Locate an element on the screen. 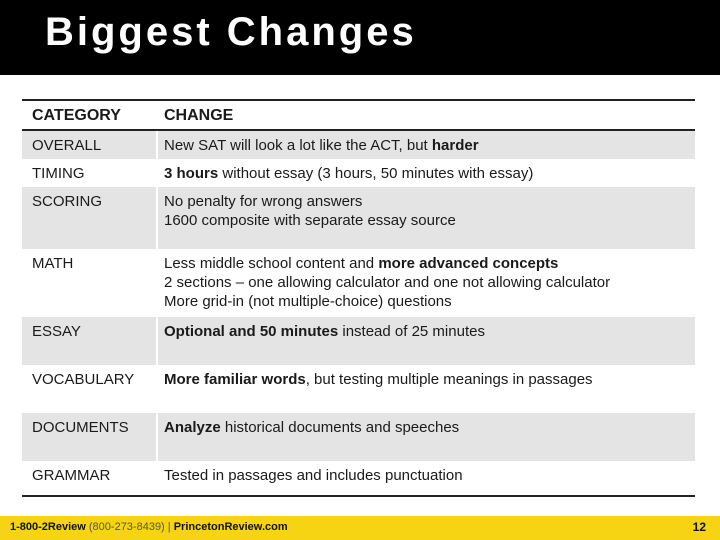  footer-phone: 1-800-2Review is located at coordinates (48, 527).